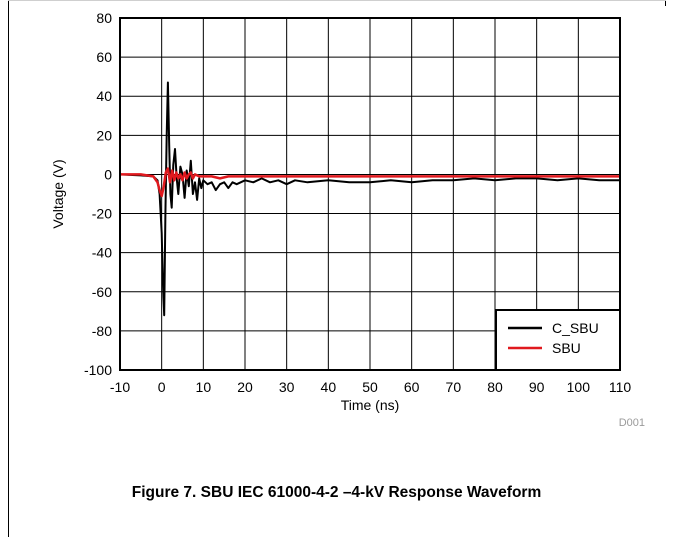  Describe the element at coordinates (566, 348) in the screenshot. I see `legend-label-sbu: SBU` at that location.